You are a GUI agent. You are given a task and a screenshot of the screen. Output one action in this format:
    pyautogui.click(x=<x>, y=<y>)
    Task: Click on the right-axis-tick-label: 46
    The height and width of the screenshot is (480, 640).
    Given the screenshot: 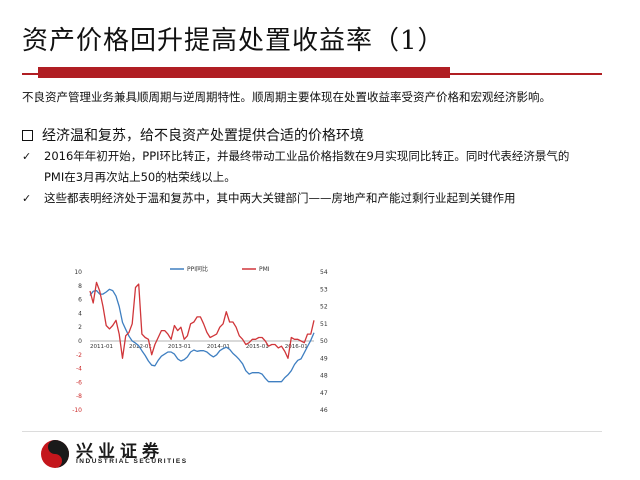 What is the action you would take?
    pyautogui.click(x=324, y=410)
    